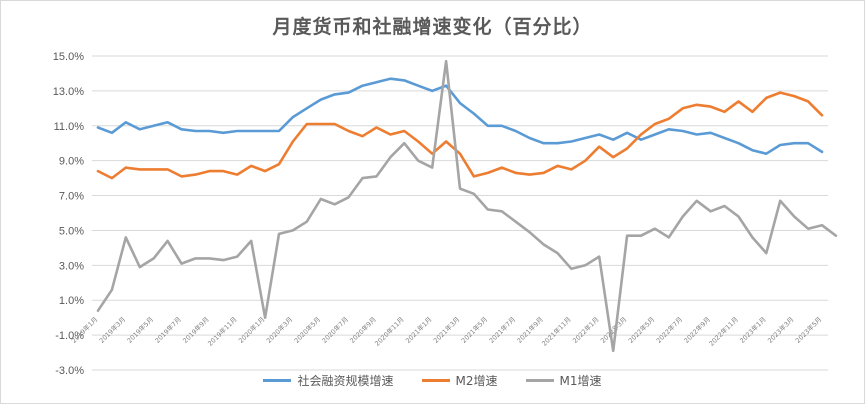 This screenshot has height=404, width=865. I want to click on x-tick-label: 2021年3月, so click(446, 330).